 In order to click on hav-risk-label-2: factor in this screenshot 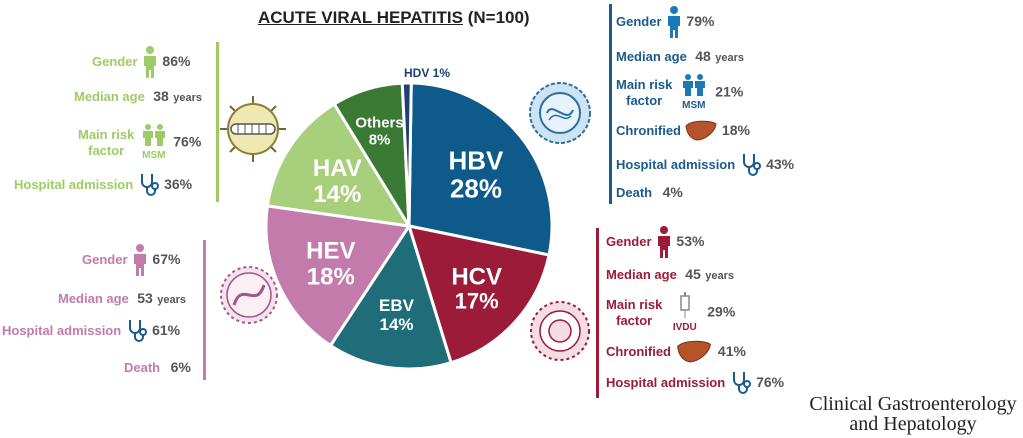, I will do `click(106, 150)`.